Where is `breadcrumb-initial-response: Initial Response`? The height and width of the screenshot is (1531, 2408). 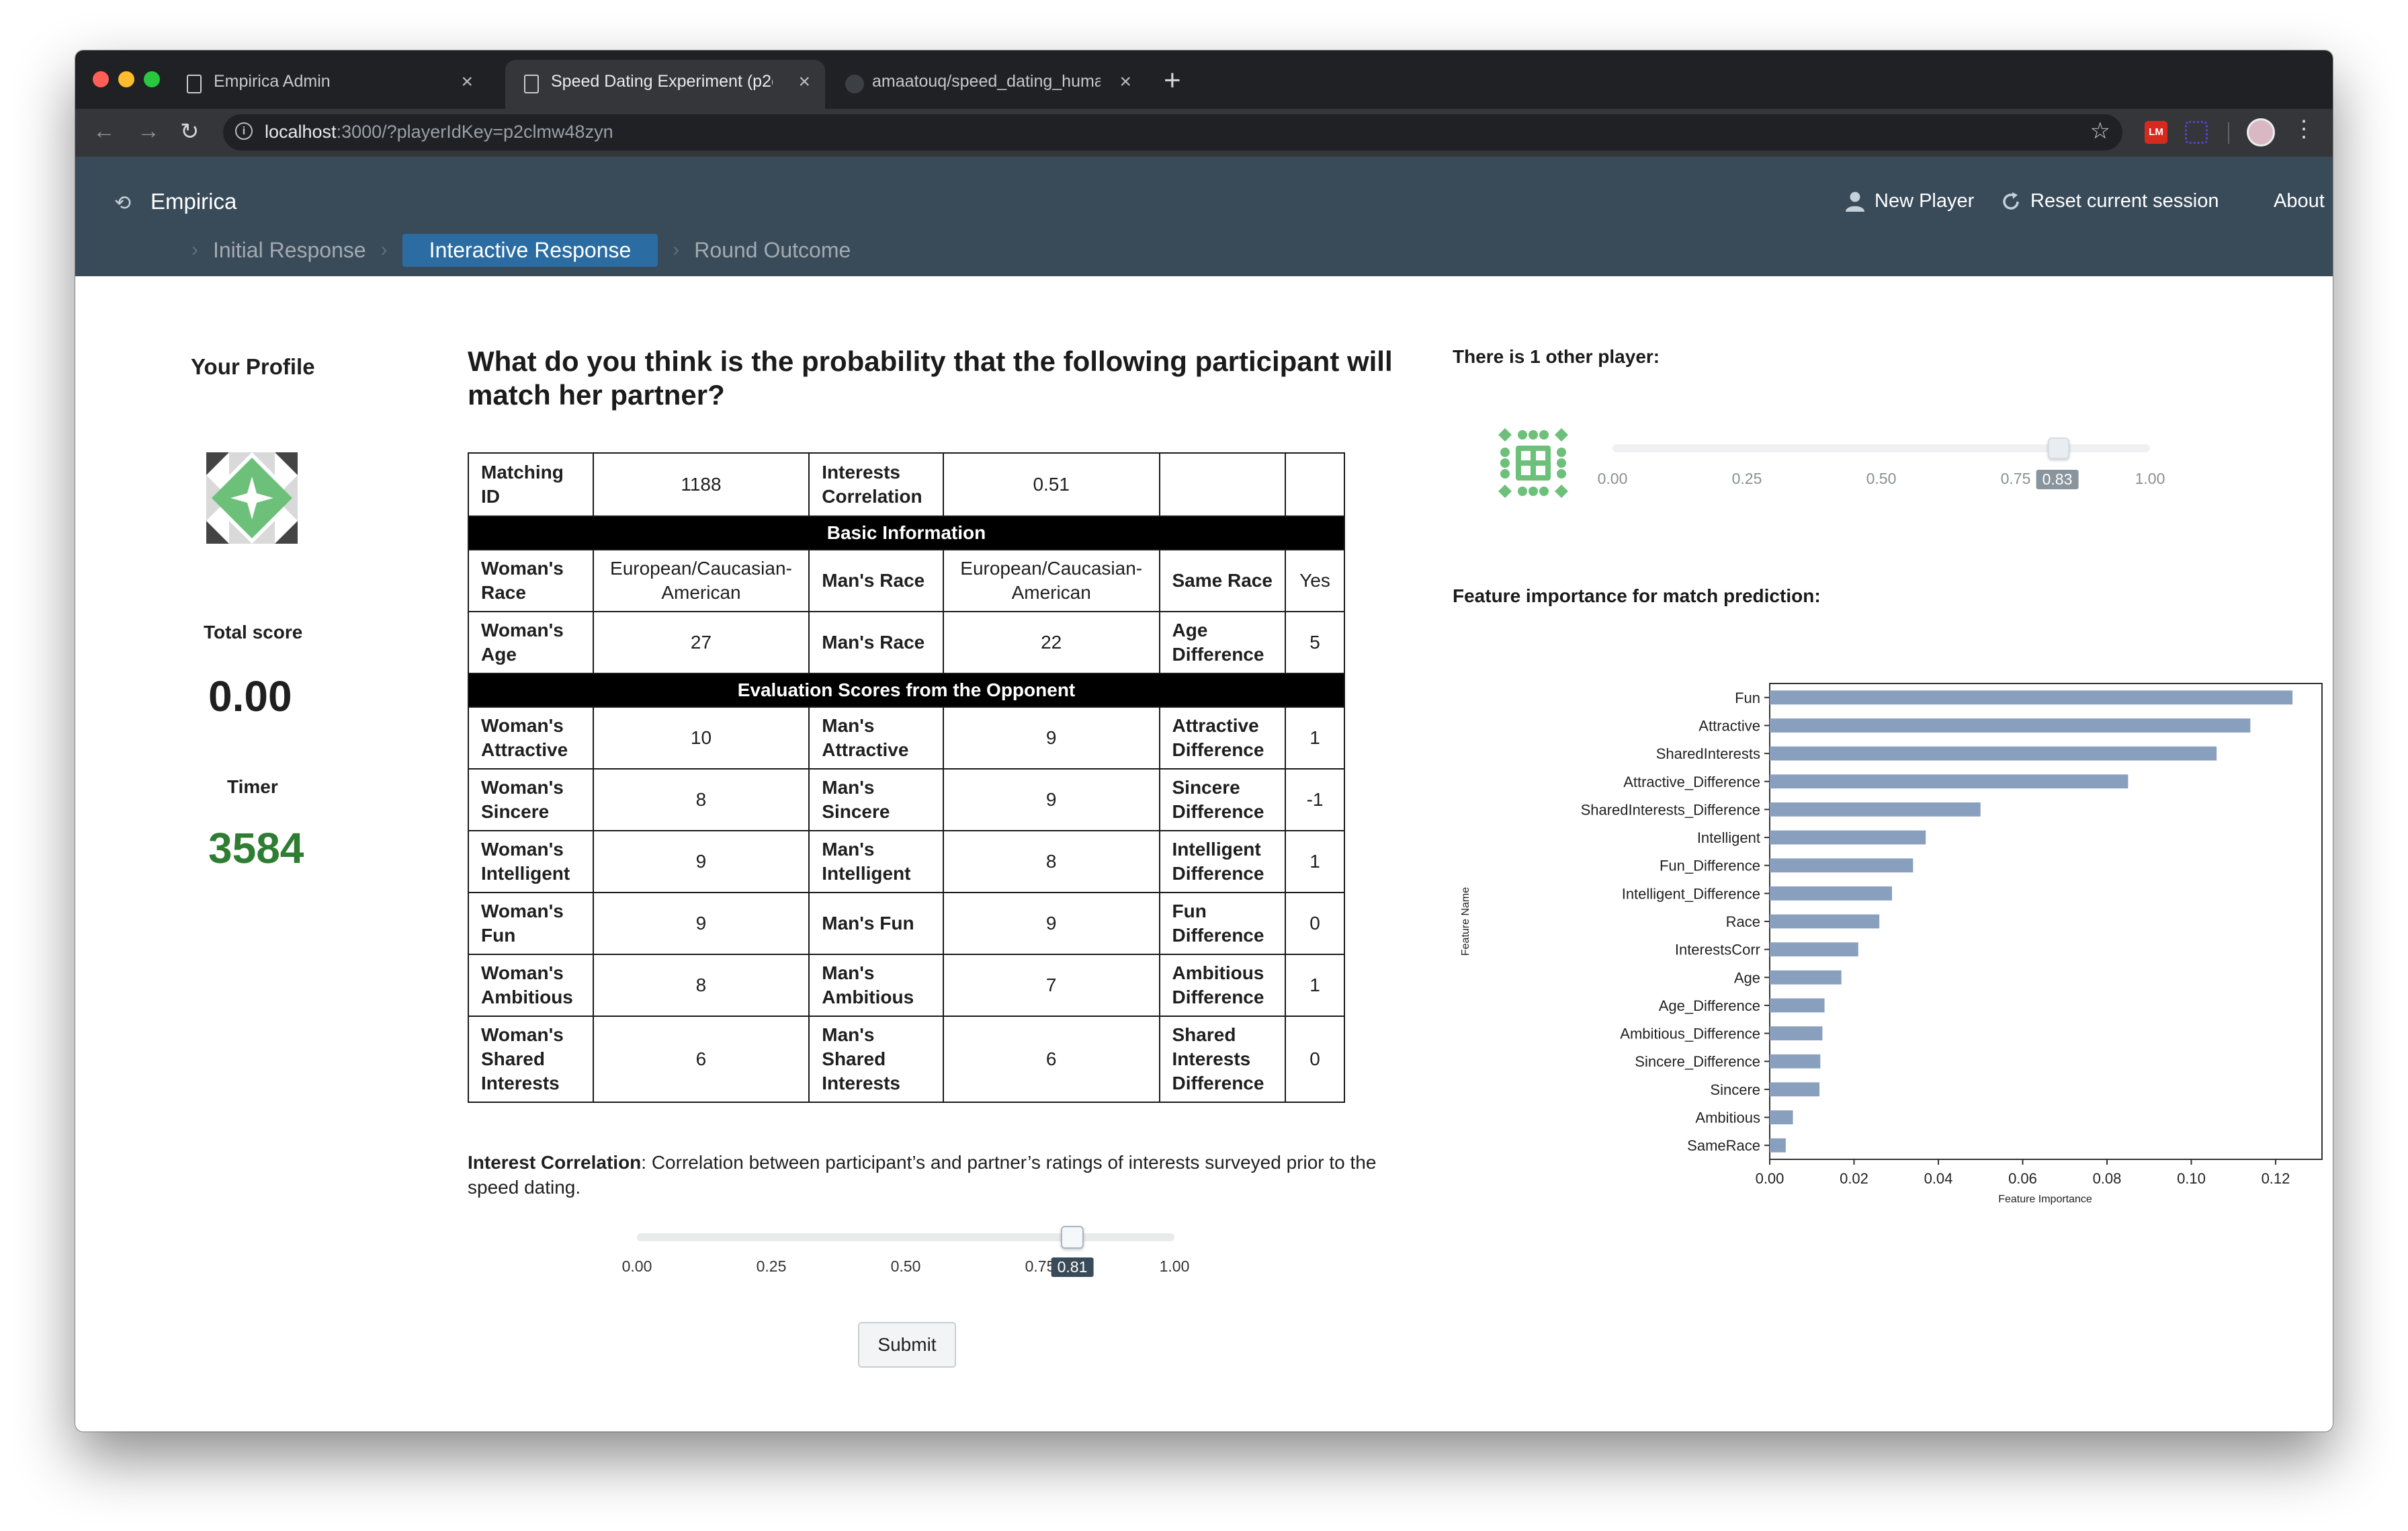
breadcrumb-initial-response: Initial Response is located at coordinates (289, 250).